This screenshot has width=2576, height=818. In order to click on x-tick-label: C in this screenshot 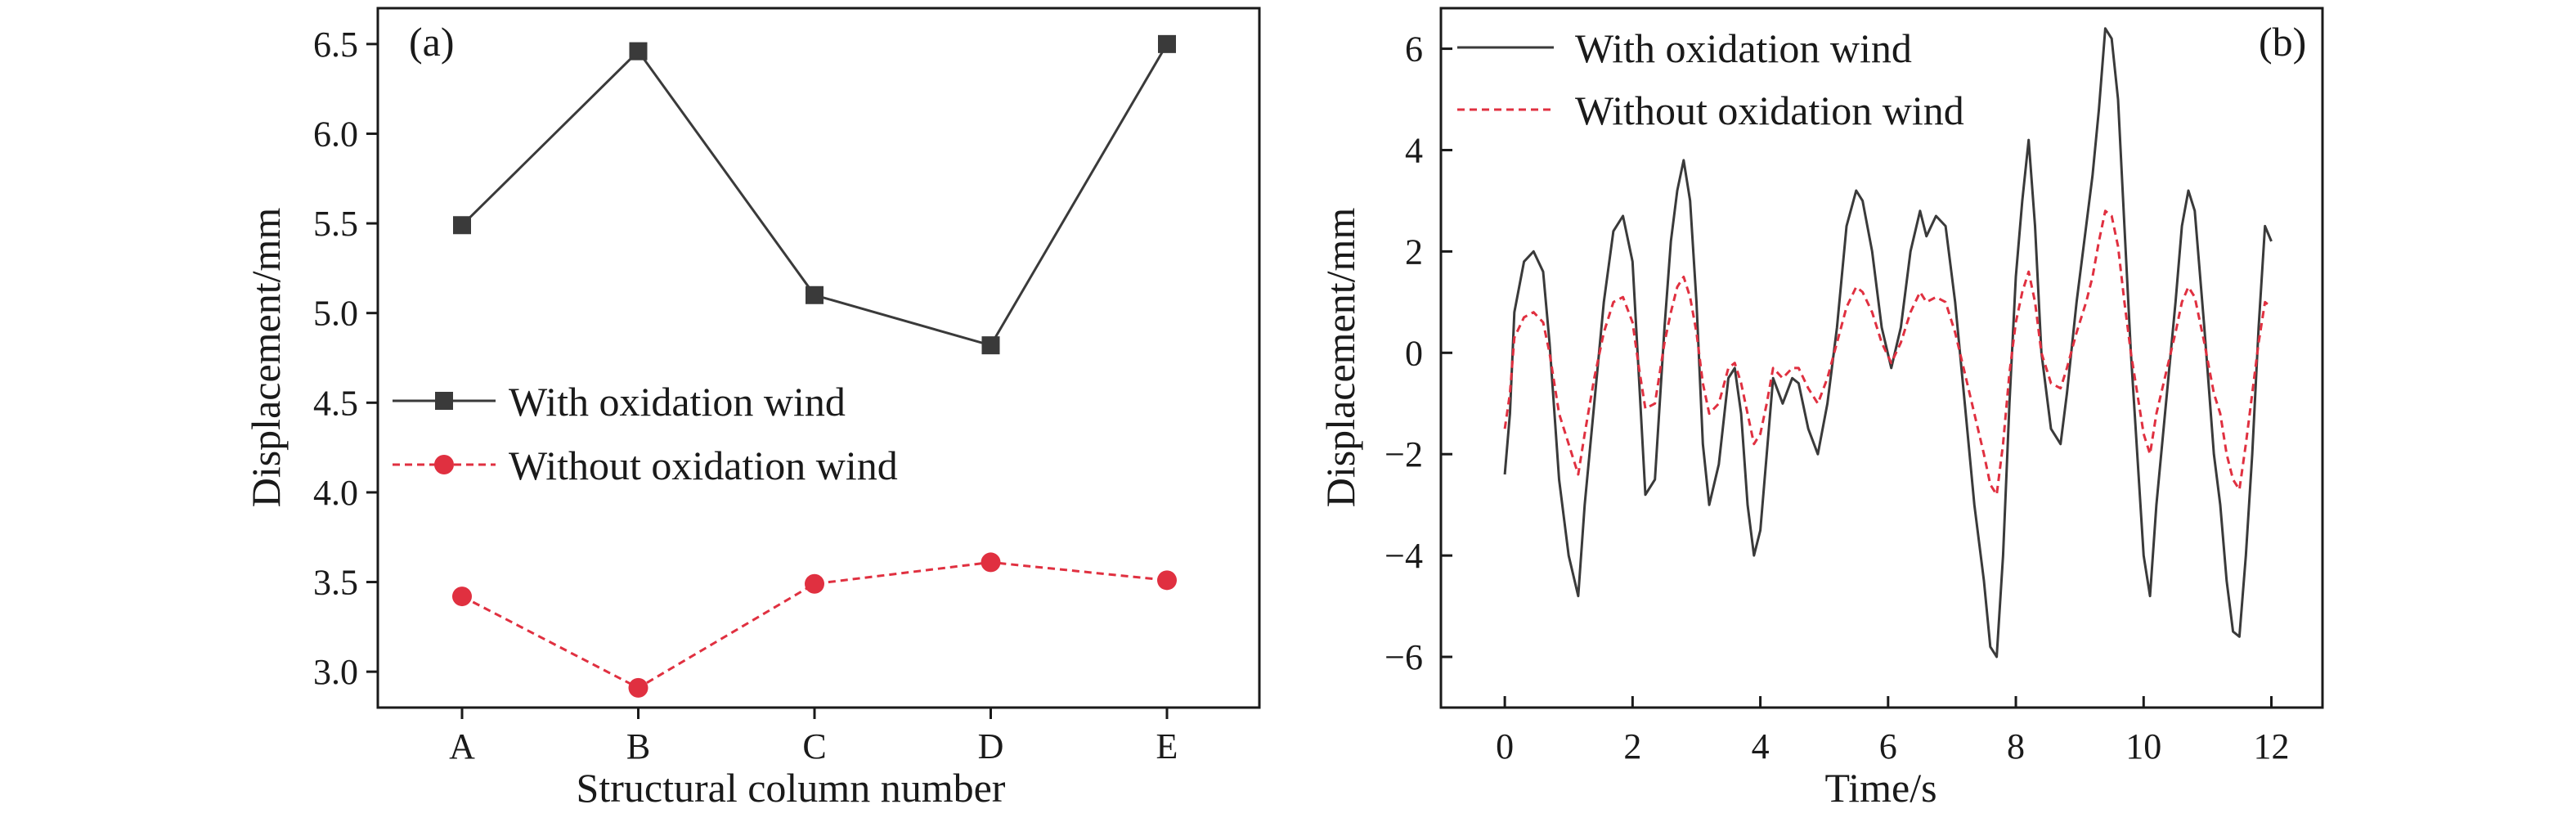, I will do `click(814, 746)`.